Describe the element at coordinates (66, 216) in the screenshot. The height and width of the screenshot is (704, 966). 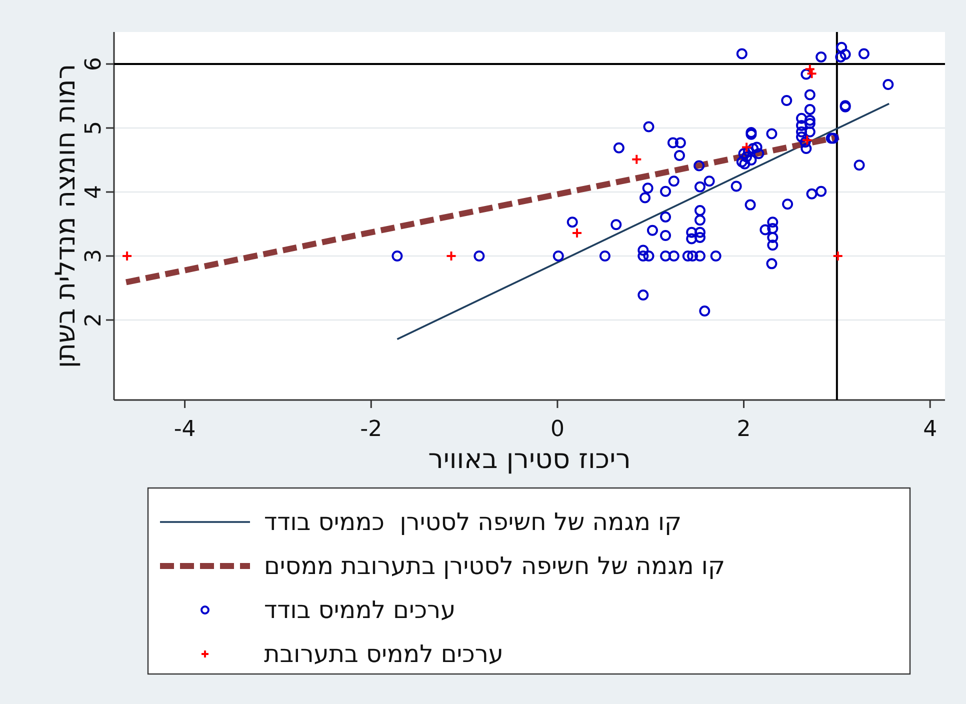
I see `y-axis-title: רמות חומצה מנדלית בשתן` at that location.